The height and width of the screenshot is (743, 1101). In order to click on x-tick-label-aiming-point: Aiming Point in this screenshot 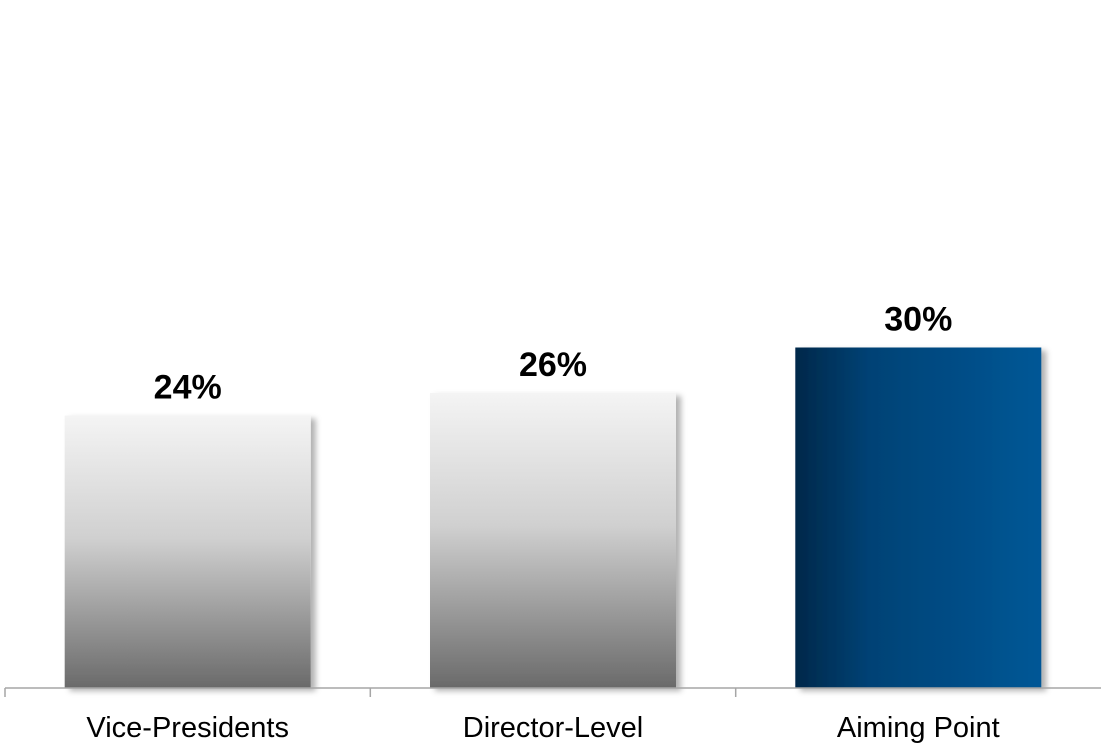, I will do `click(918, 727)`.